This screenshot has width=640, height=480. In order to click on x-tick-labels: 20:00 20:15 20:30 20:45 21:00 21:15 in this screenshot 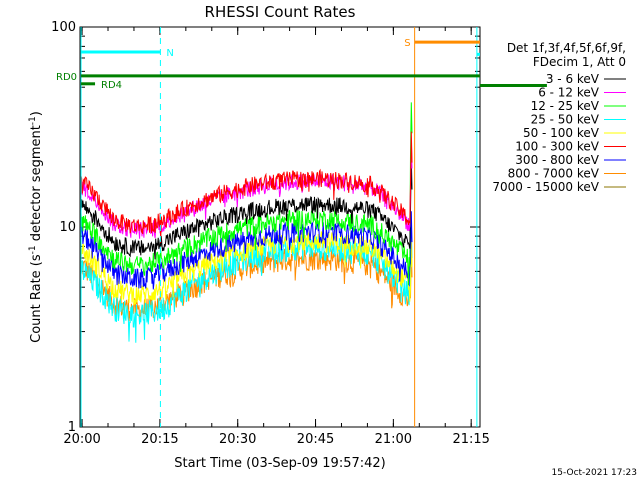, I will do `click(276, 439)`.